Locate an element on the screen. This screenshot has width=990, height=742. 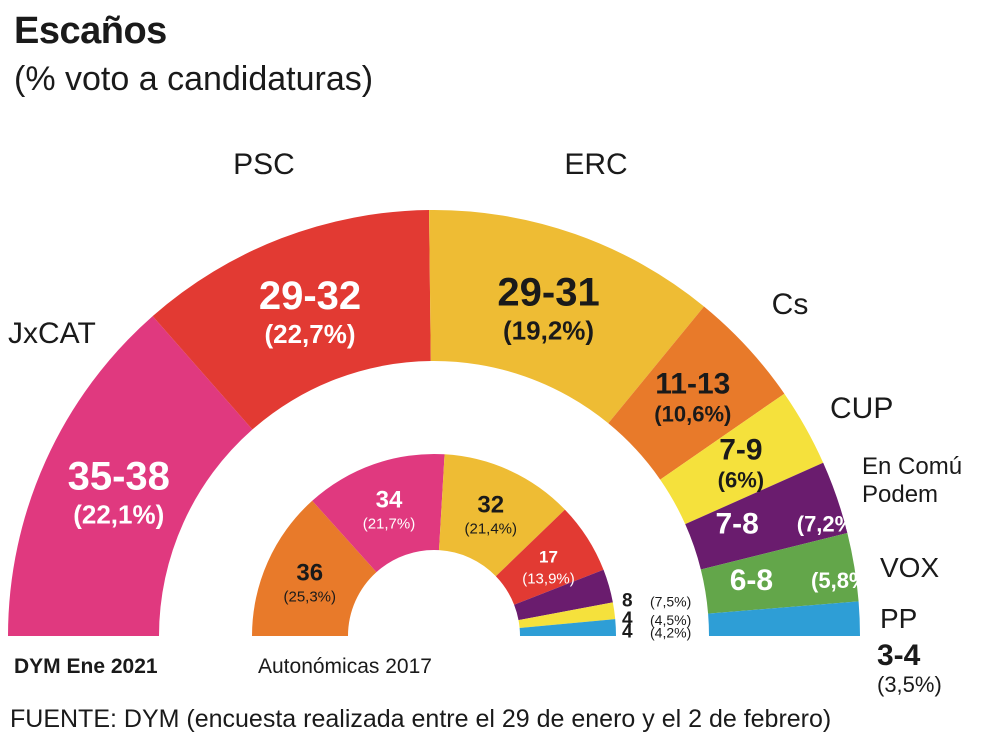
outer-pct-cs: (10,6%) is located at coordinates (692, 413).